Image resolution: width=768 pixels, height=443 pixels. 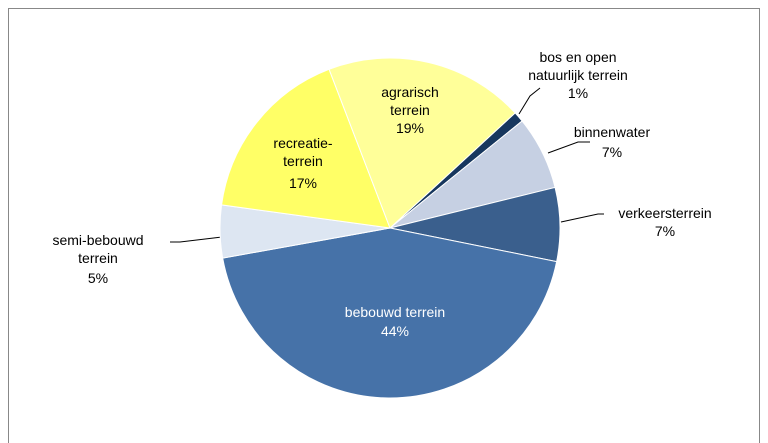 I want to click on slice-label: agrarisch terrein, so click(x=410, y=101).